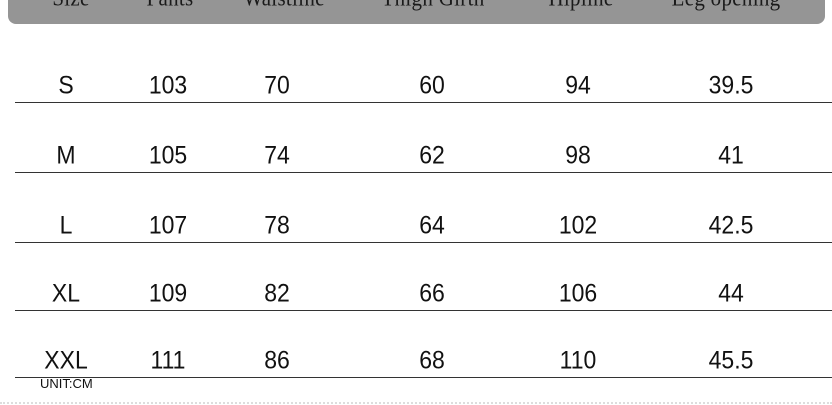 This screenshot has height=405, width=832. I want to click on cell-leg-opening: 42.5, so click(731, 224).